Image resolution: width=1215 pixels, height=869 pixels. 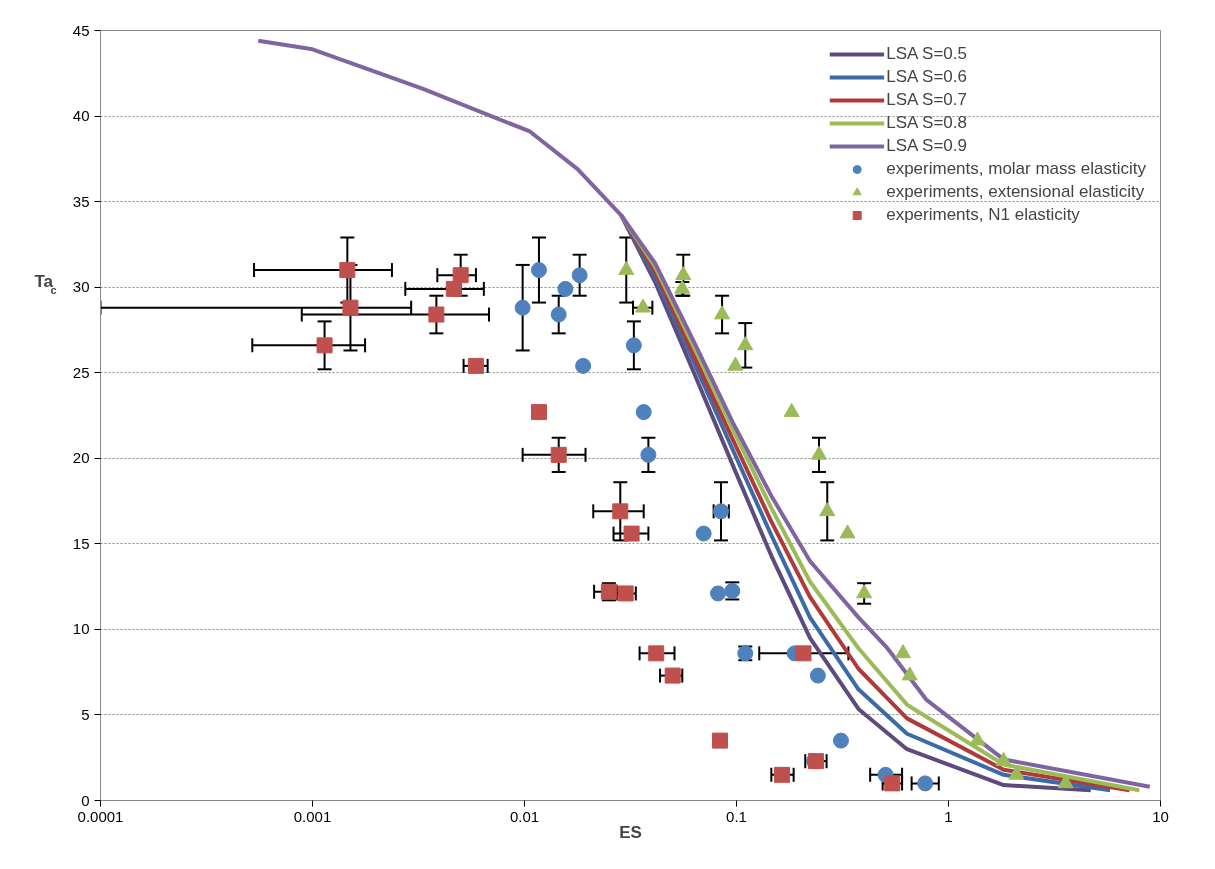 What do you see at coordinates (927, 100) in the screenshot?
I see `legend-label: LSA S=0.7` at bounding box center [927, 100].